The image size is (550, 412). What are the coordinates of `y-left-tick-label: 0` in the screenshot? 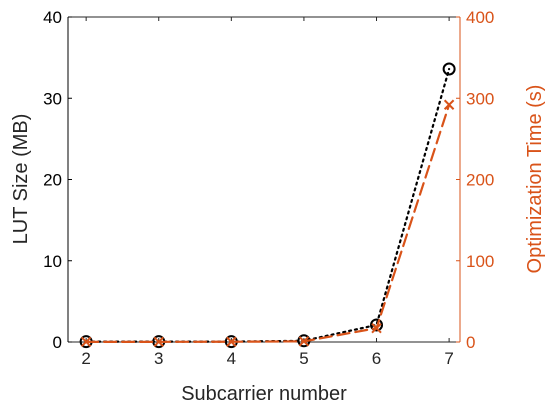 It's located at (57, 342).